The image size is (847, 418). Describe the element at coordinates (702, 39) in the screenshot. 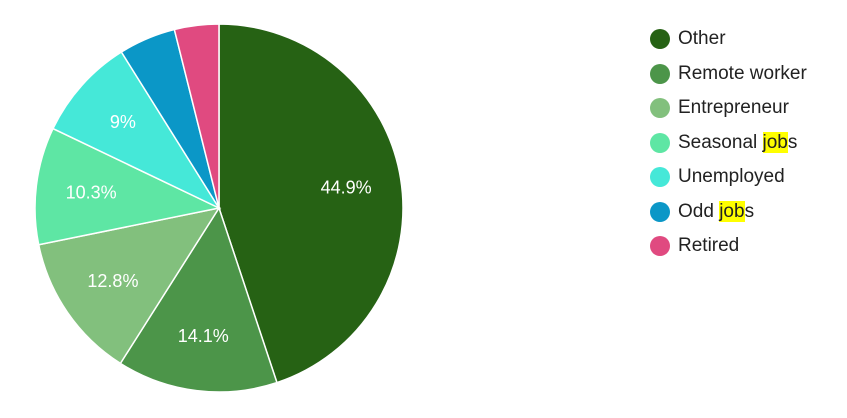

I see `legend-label: Other` at that location.